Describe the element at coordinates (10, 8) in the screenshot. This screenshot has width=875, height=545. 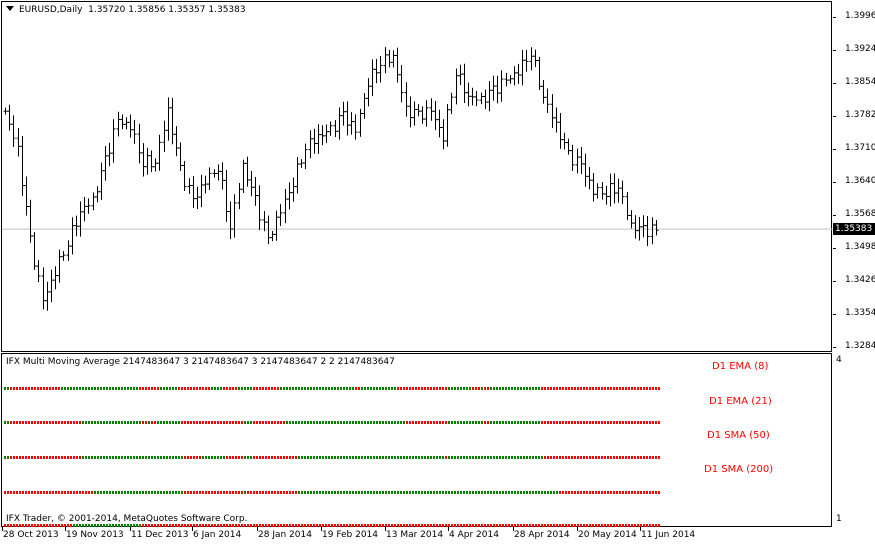
I see `dropdown-triangle-icon` at that location.